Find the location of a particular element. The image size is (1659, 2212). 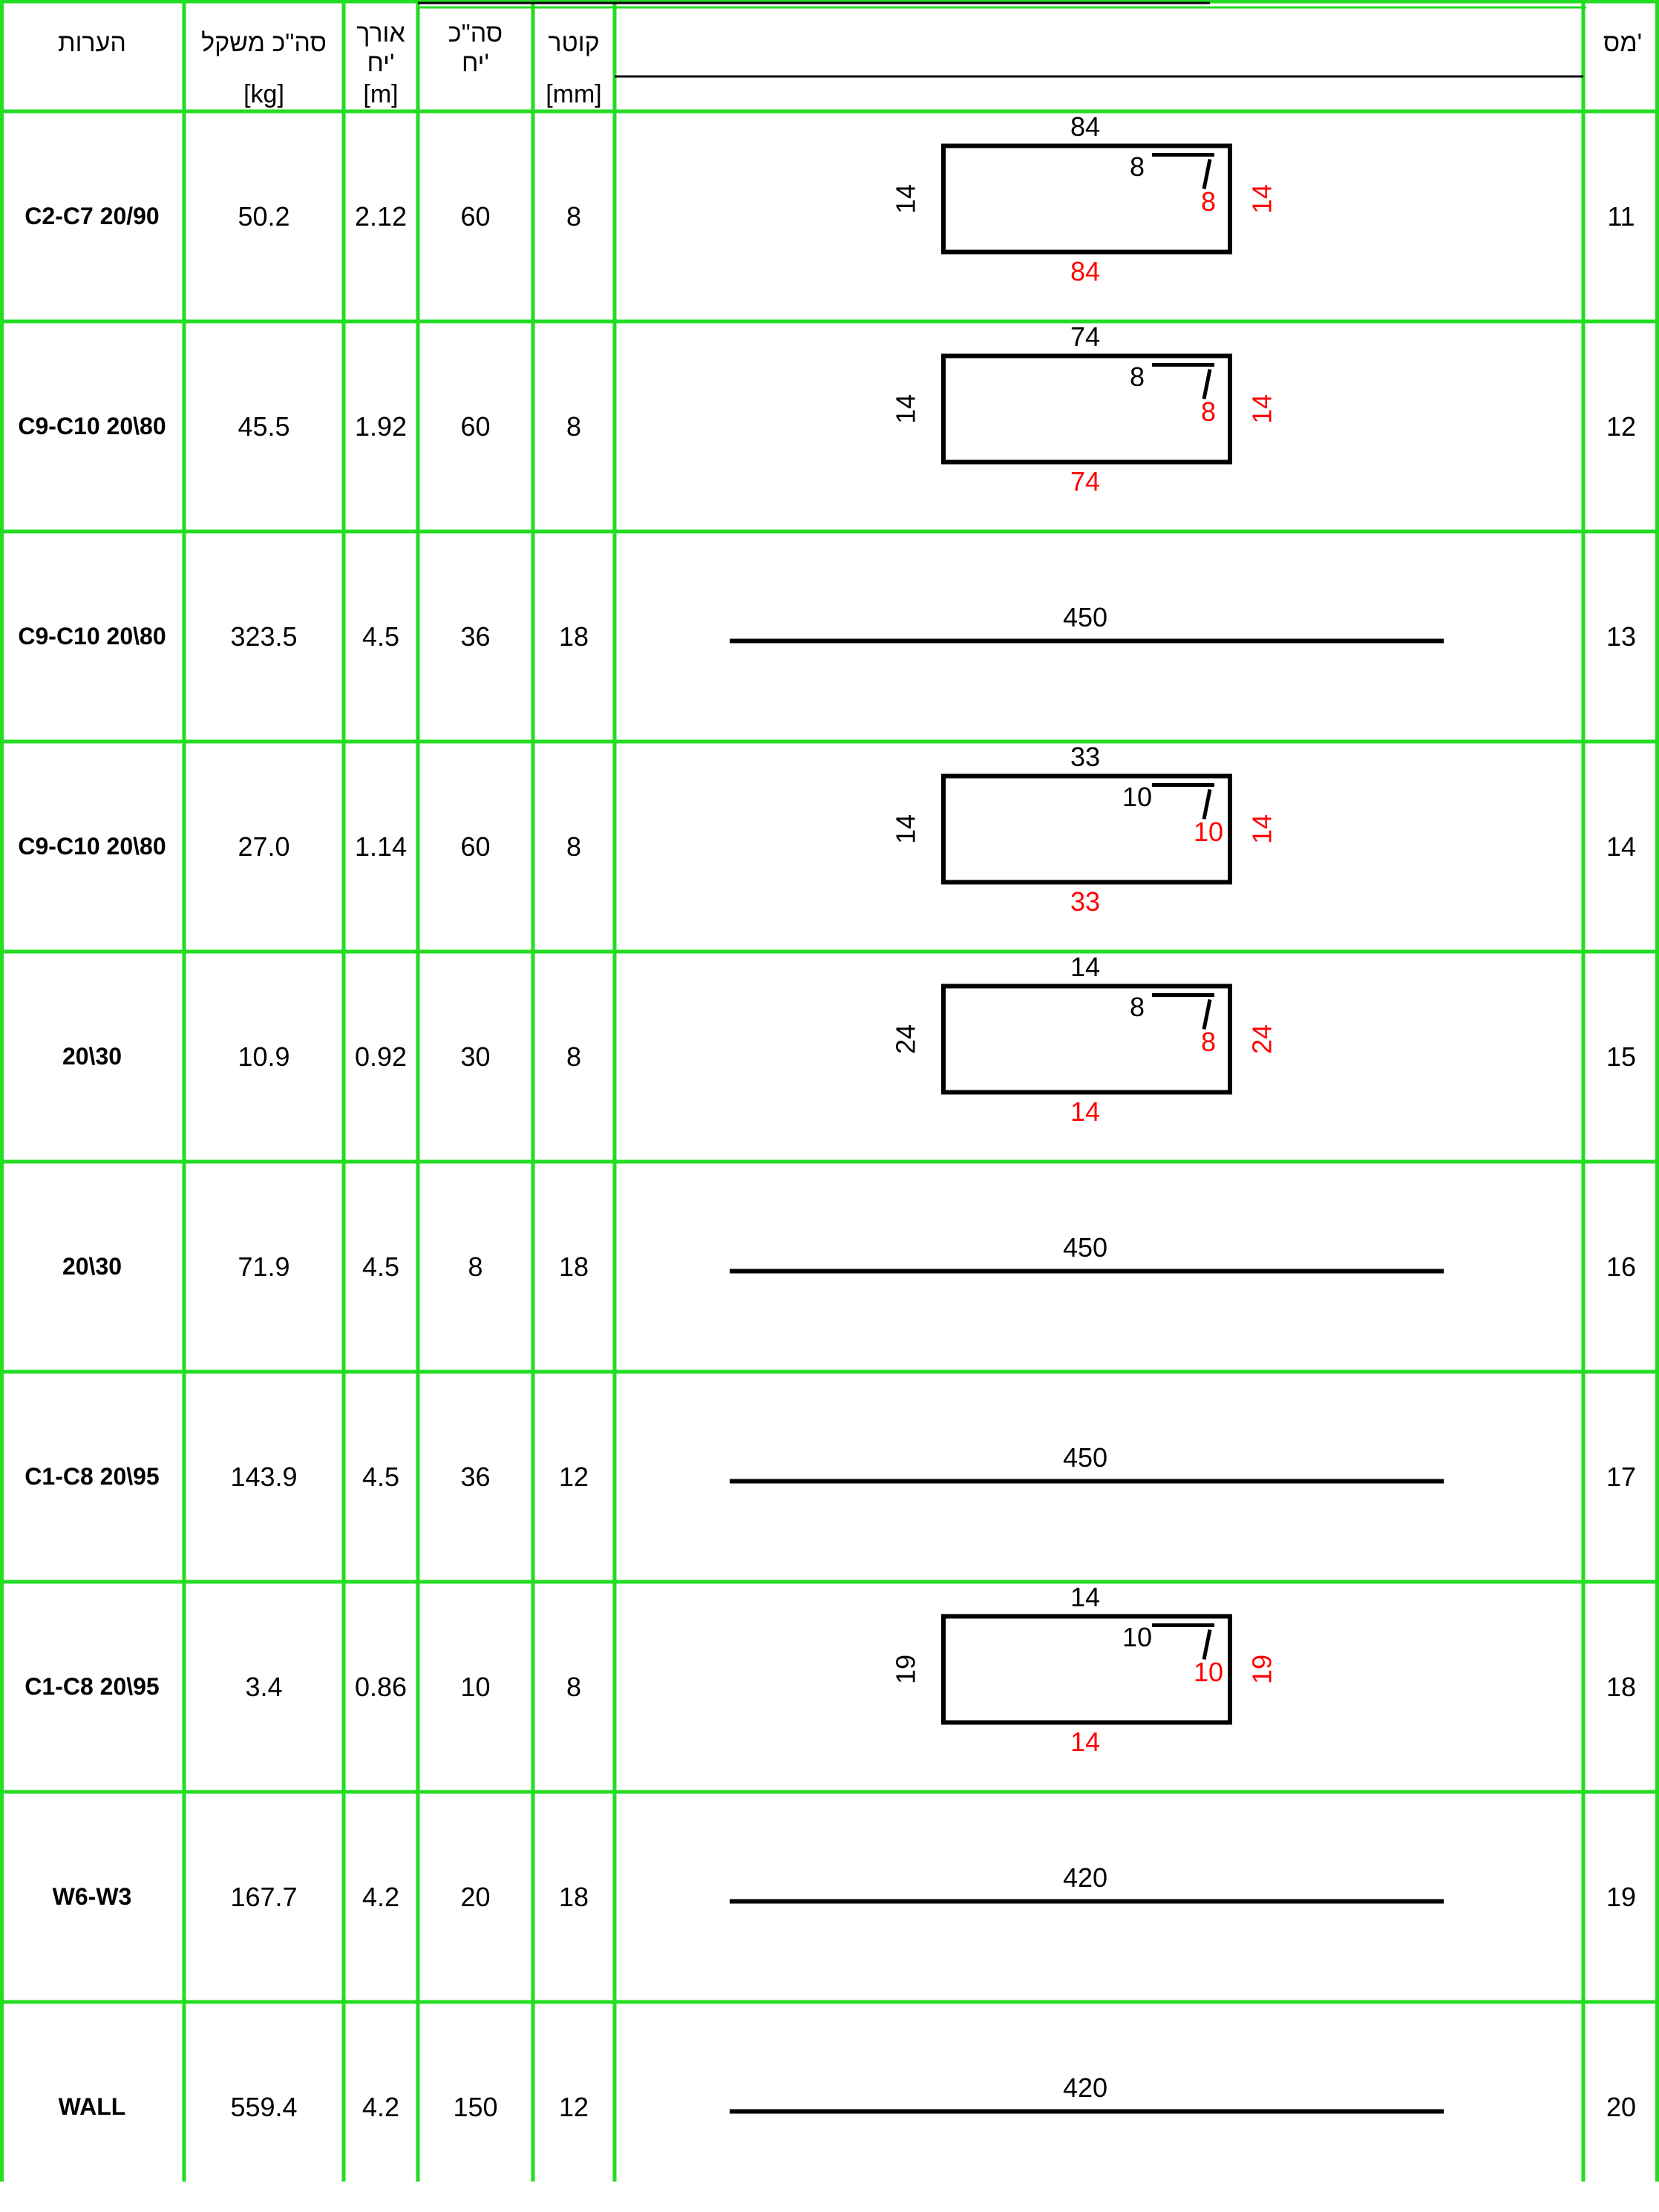

row-count: 36 is located at coordinates (475, 636).